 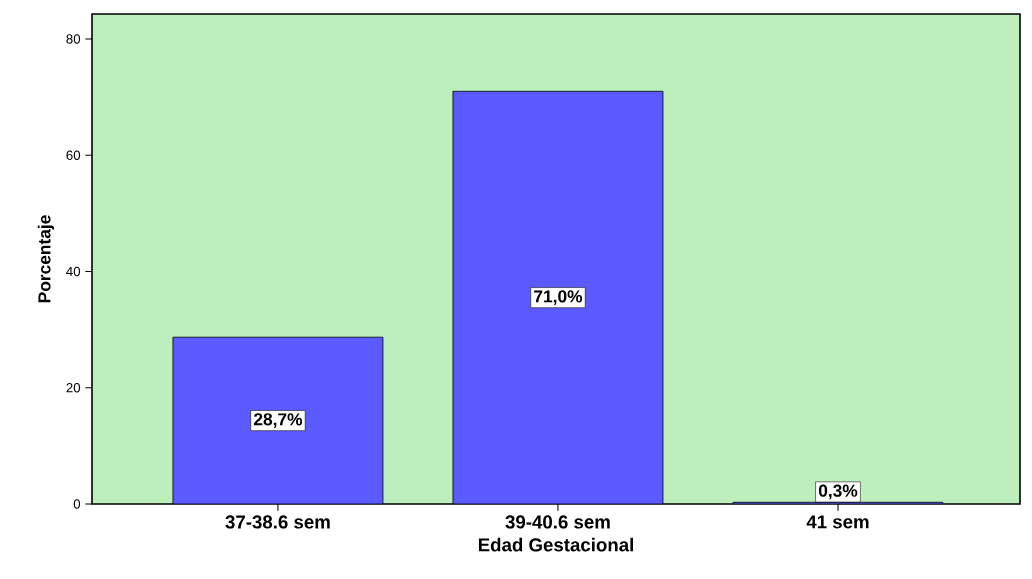 I want to click on y-tick-label: 80, so click(x=73, y=39).